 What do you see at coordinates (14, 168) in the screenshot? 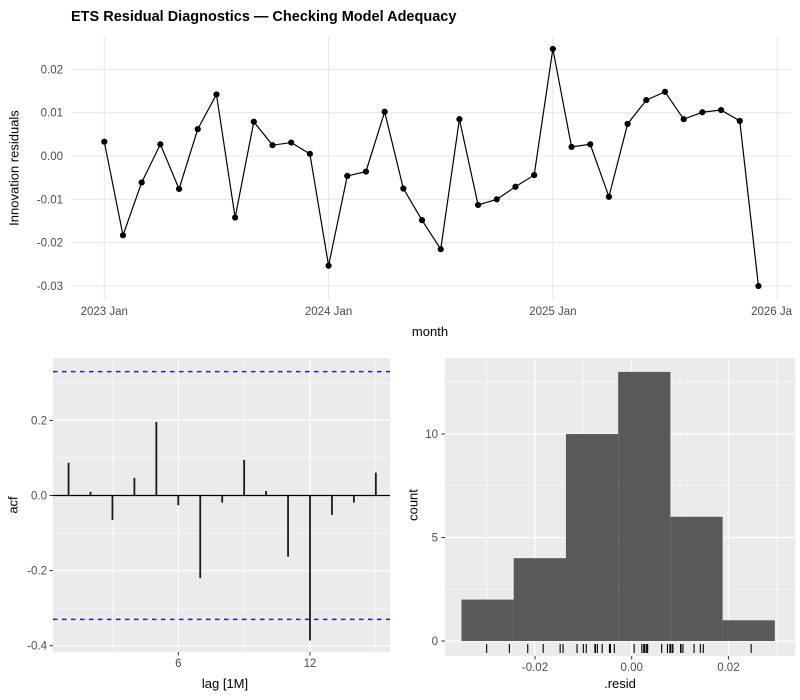
I see `ts-y-axis-title: Innovation residuals` at bounding box center [14, 168].